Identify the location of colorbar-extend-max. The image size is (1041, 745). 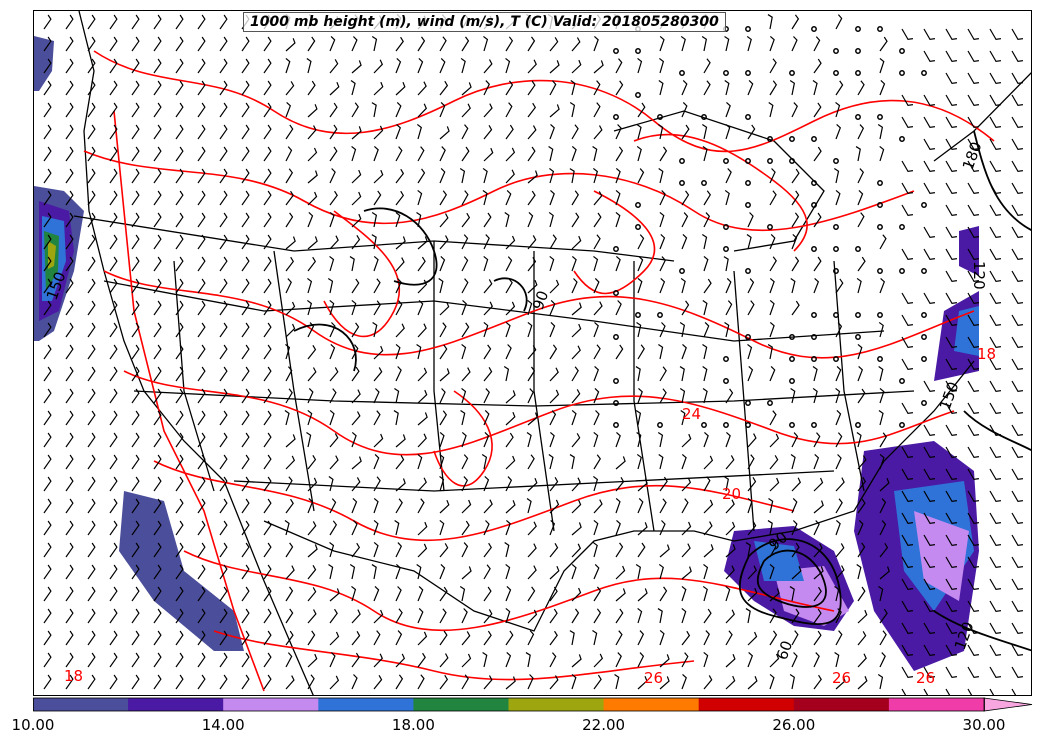
(1008, 704).